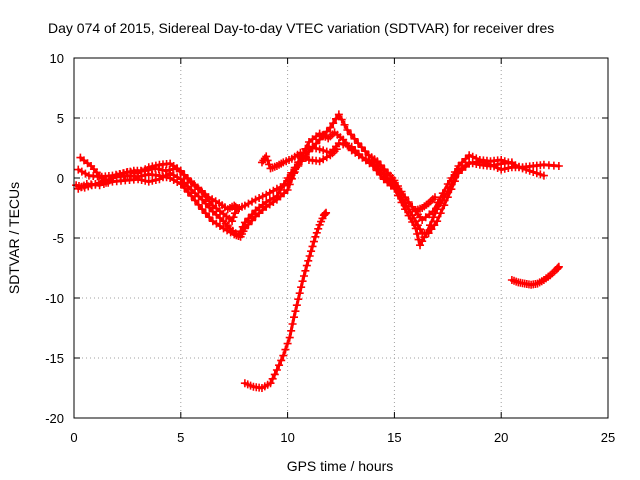 The image size is (640, 480). I want to click on x-axis-label: GPS time / hours, so click(340, 466).